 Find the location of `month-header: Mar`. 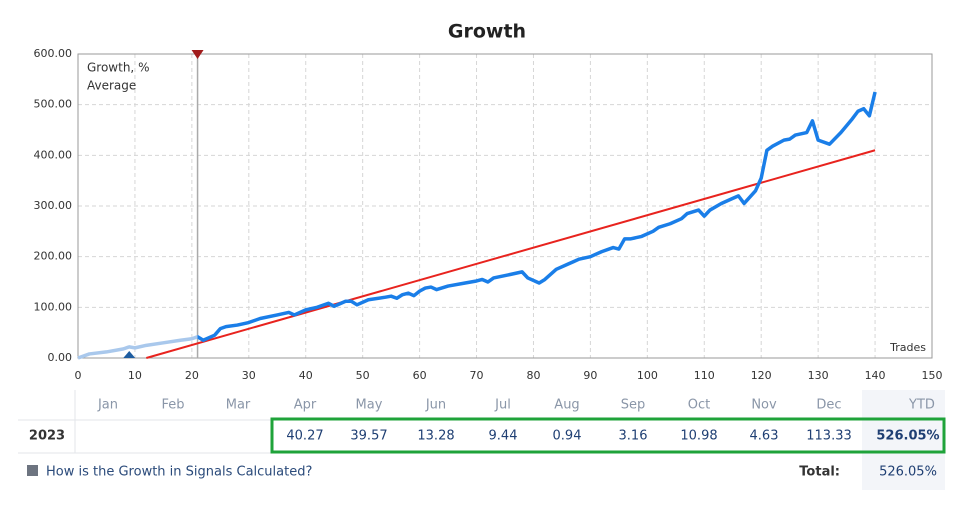

month-header: Mar is located at coordinates (238, 405).